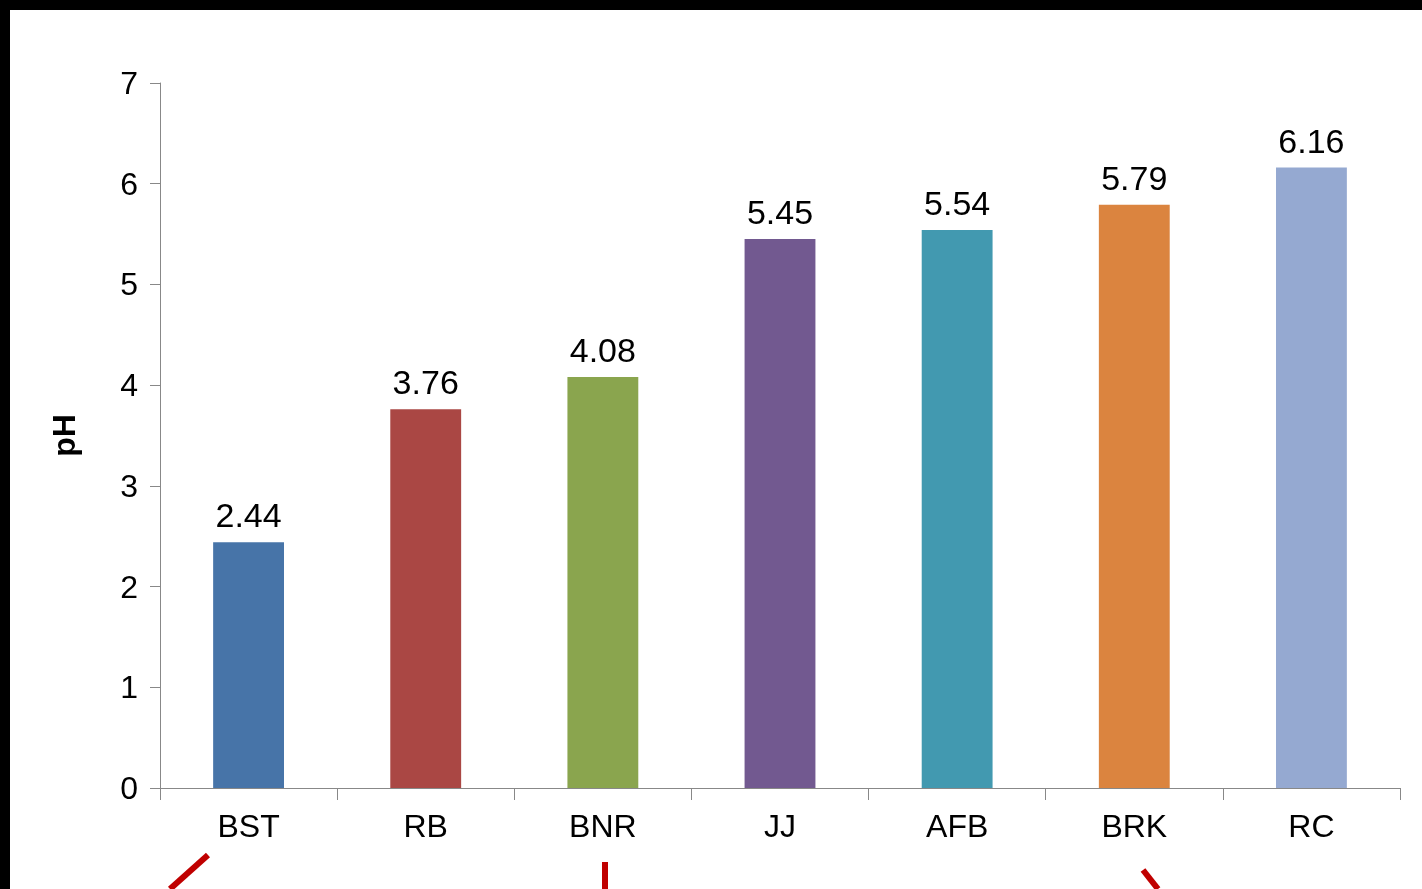  Describe the element at coordinates (129, 586) in the screenshot. I see `y-tick-label: 2` at that location.